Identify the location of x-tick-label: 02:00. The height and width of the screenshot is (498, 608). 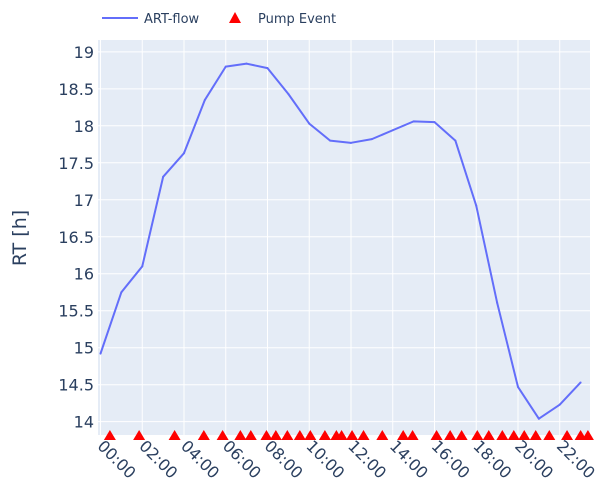
(158, 459).